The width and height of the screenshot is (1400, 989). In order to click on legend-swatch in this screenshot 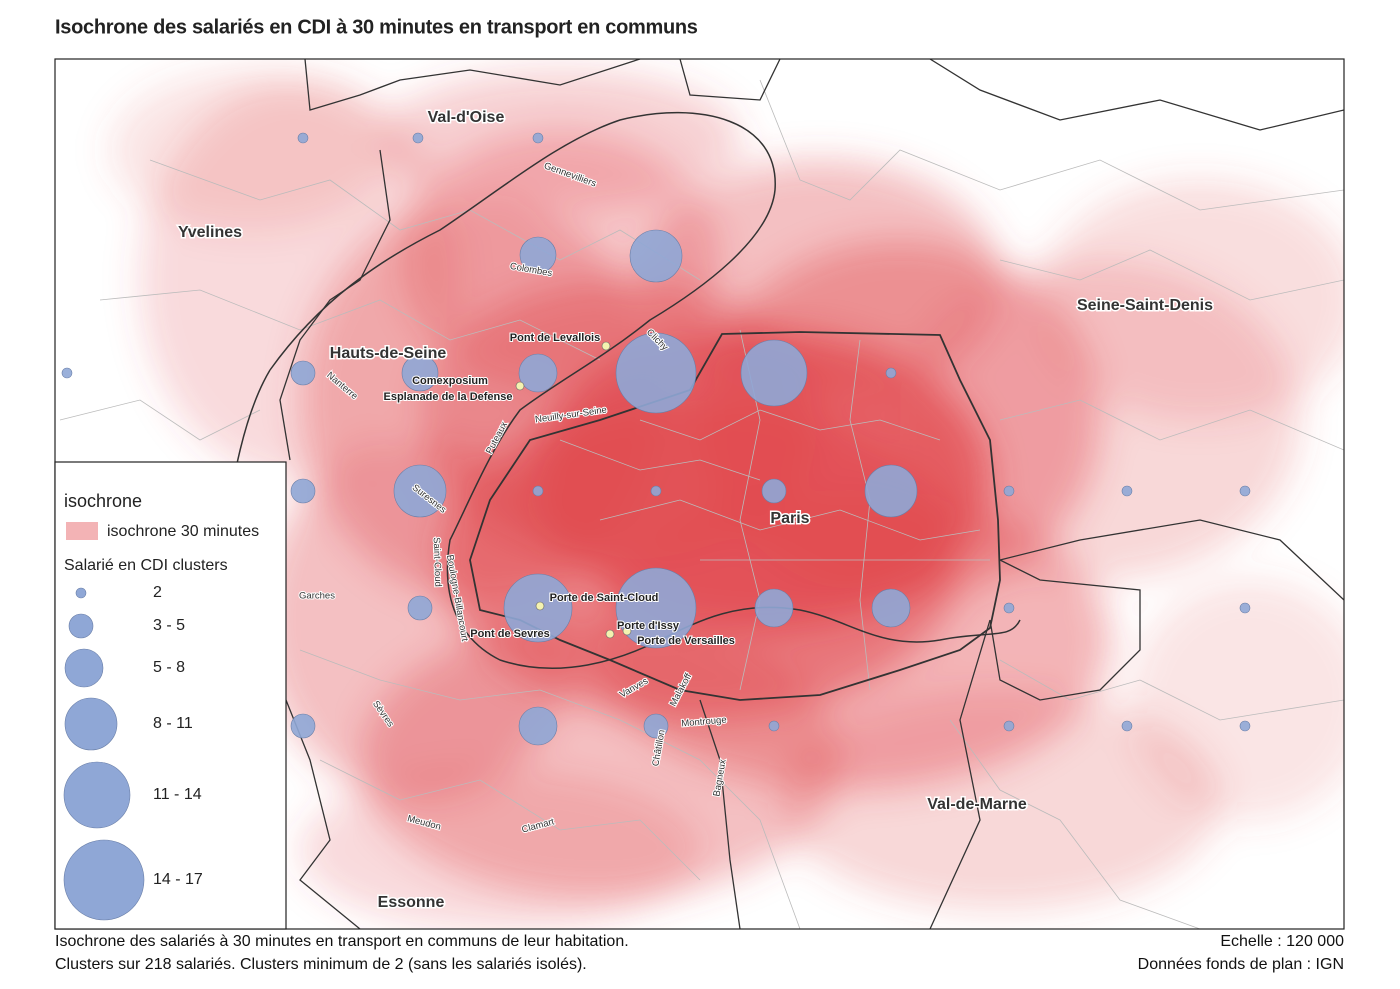, I will do `click(82, 531)`.